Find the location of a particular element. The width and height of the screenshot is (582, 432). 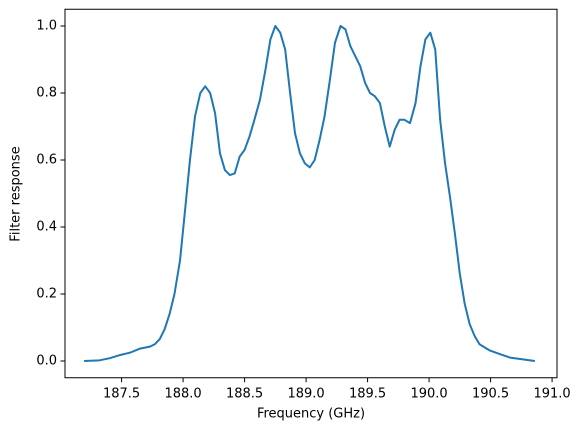

x-tick-label: 187.5 is located at coordinates (121, 393).